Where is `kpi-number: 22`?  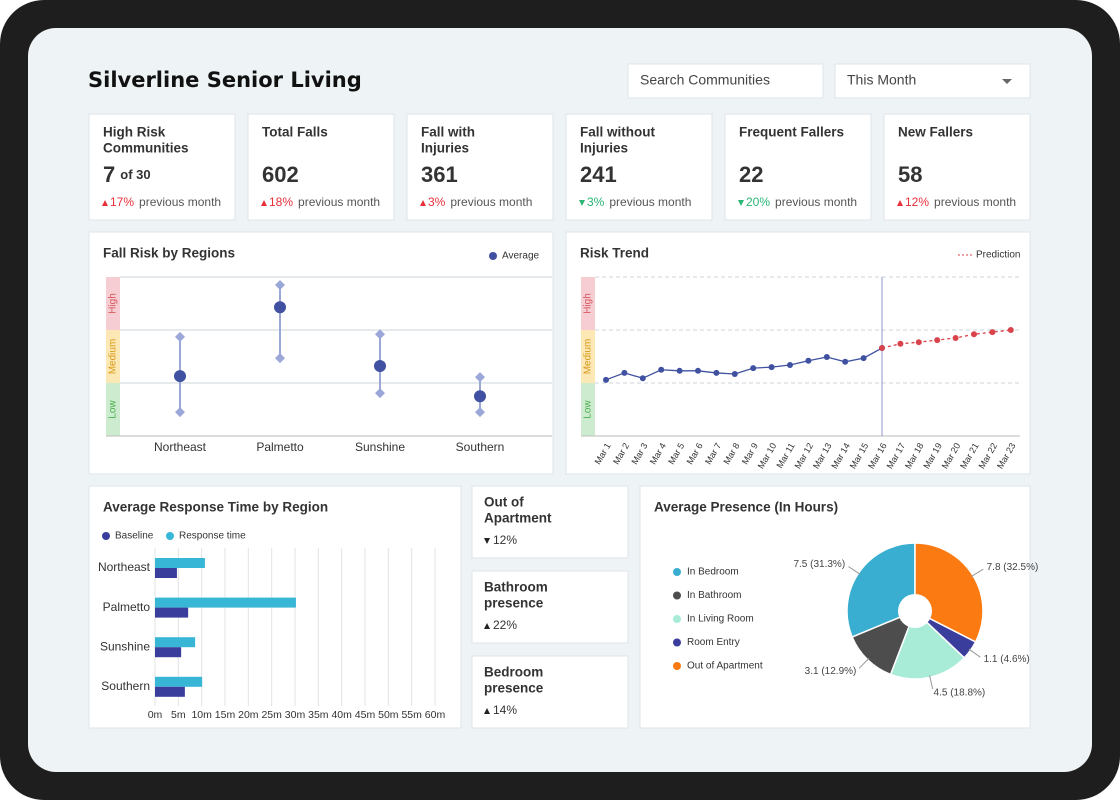 kpi-number: 22 is located at coordinates (751, 174).